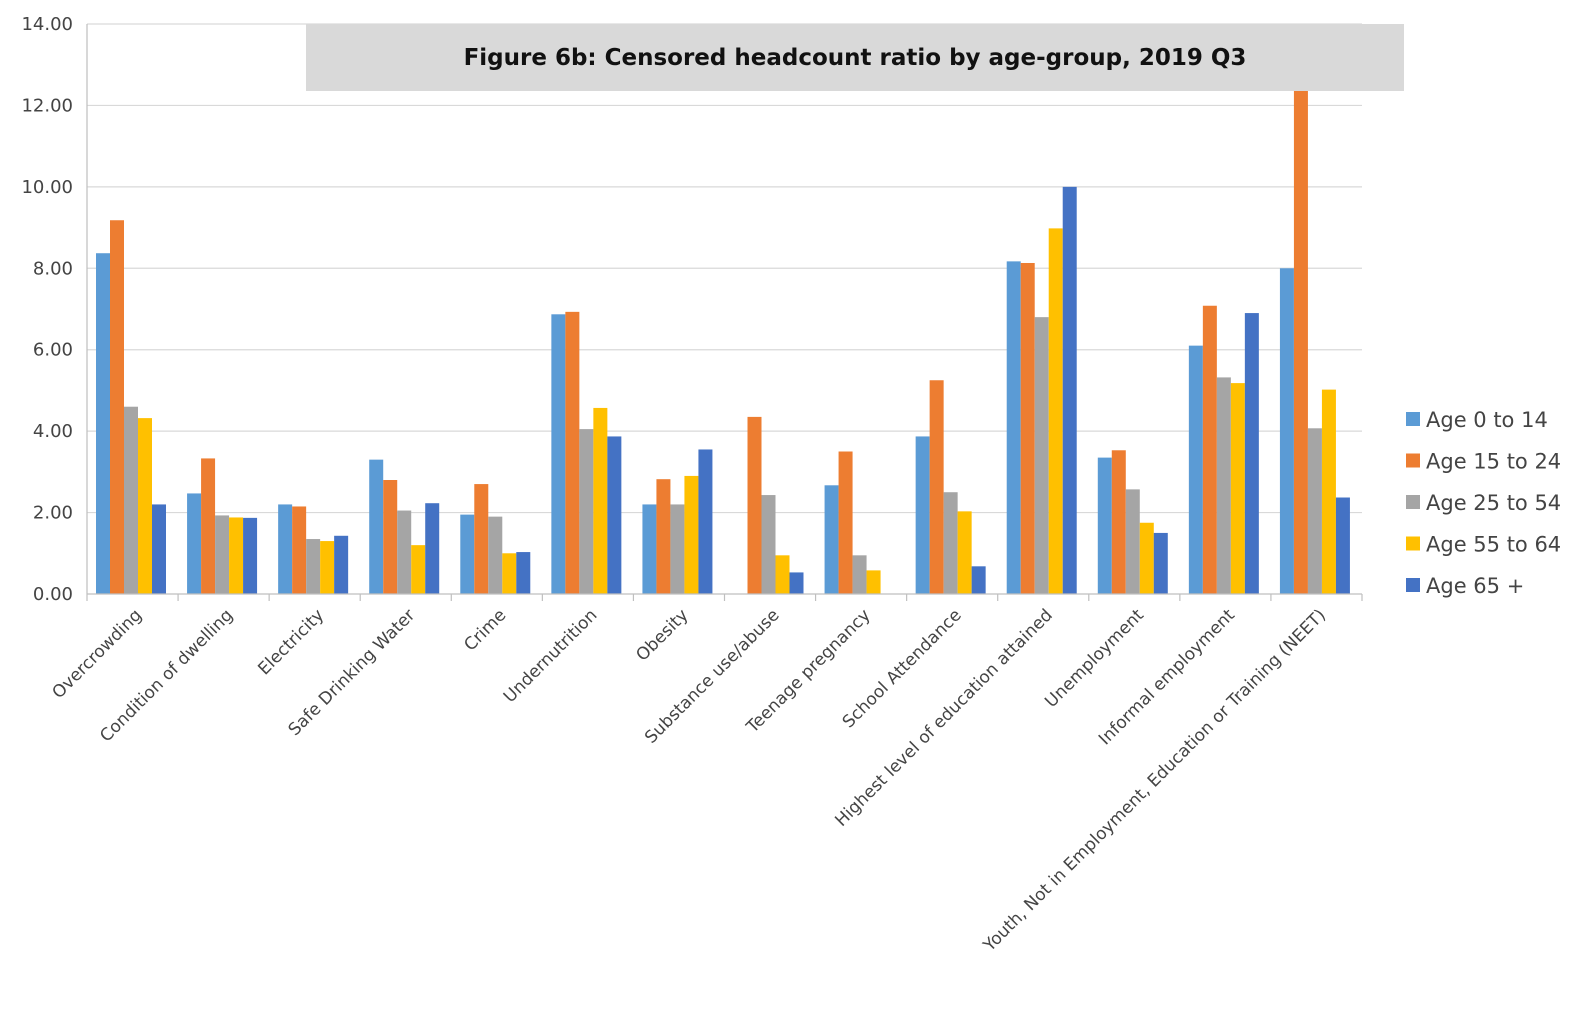 Image resolution: width=1574 pixels, height=1010 pixels. Describe the element at coordinates (53, 513) in the screenshot. I see `y-tick-label: 2.00` at that location.